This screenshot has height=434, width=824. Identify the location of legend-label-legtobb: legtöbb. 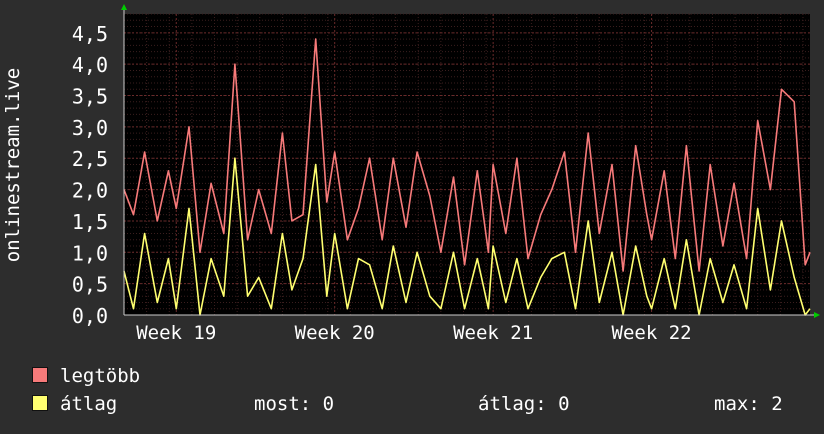
(100, 376).